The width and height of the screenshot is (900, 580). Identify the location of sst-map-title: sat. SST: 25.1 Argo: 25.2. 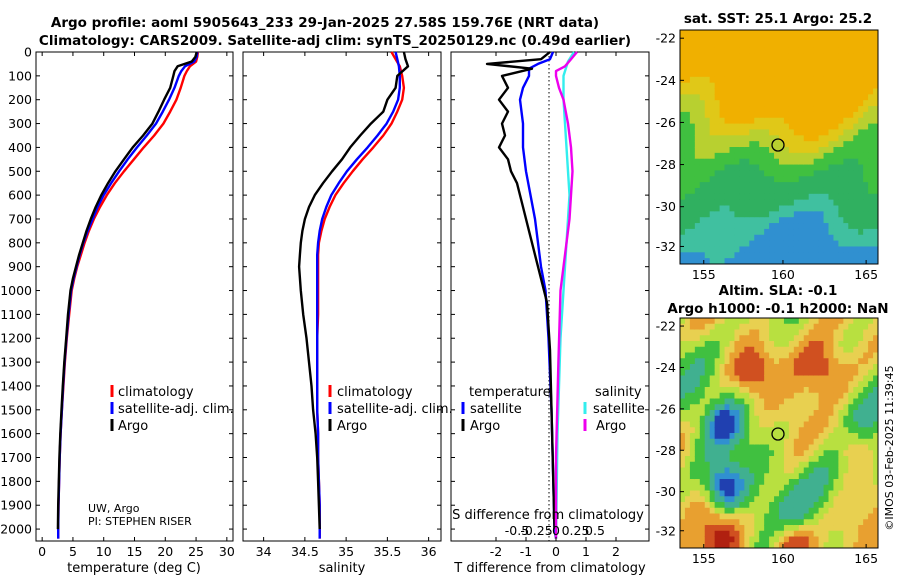
(778, 19).